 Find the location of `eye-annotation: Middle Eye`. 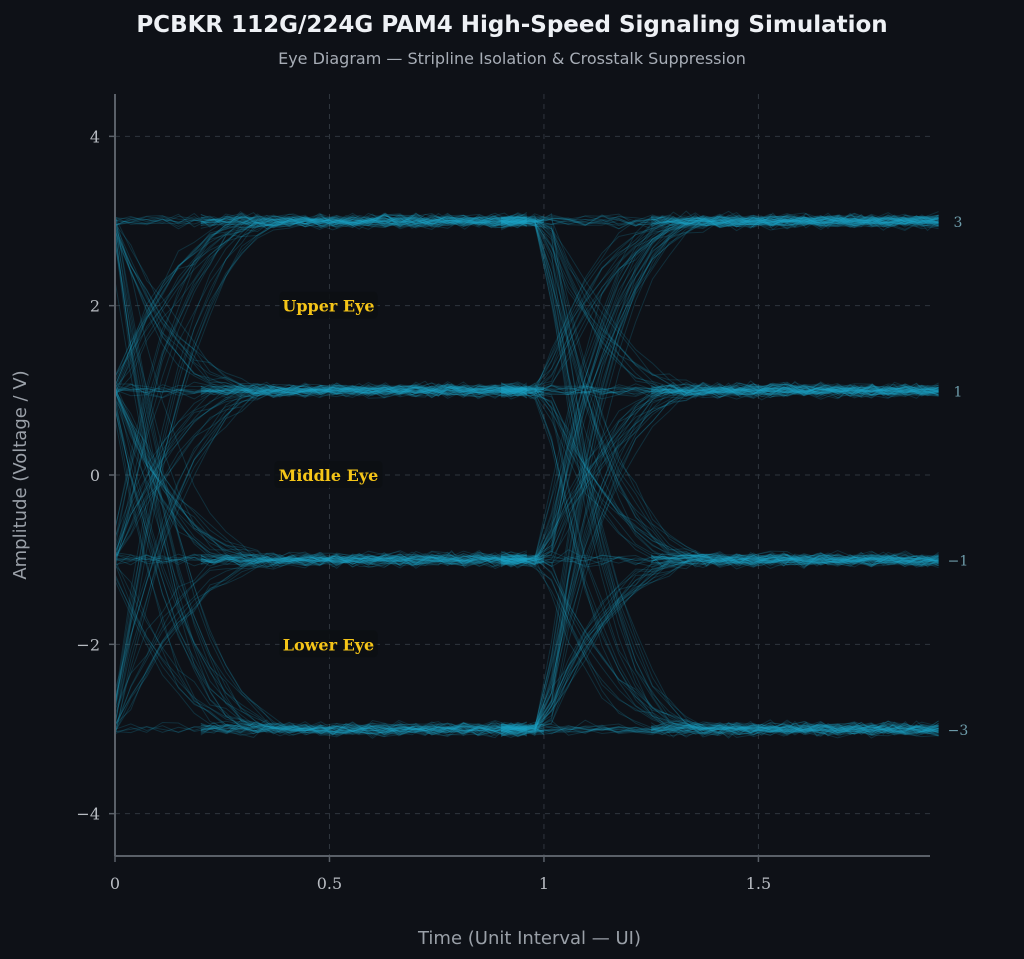

eye-annotation: Middle Eye is located at coordinates (328, 474).